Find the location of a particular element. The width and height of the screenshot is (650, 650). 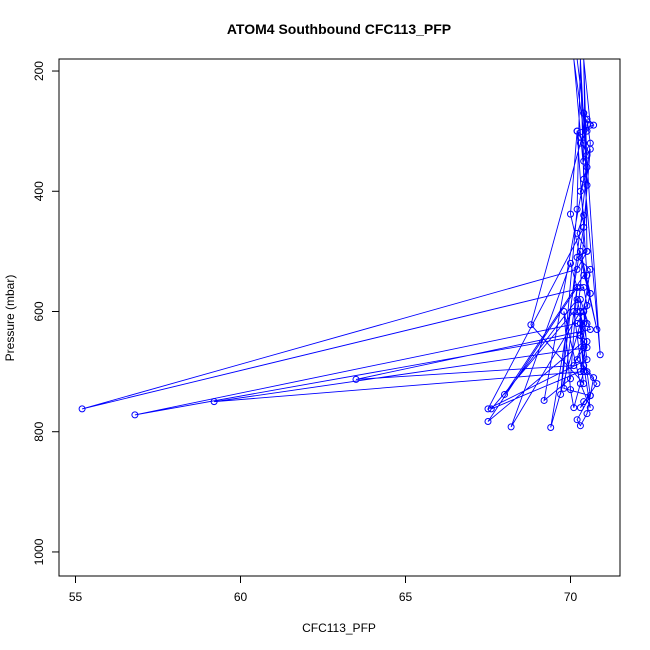

x-tick-label: 60 is located at coordinates (241, 597).